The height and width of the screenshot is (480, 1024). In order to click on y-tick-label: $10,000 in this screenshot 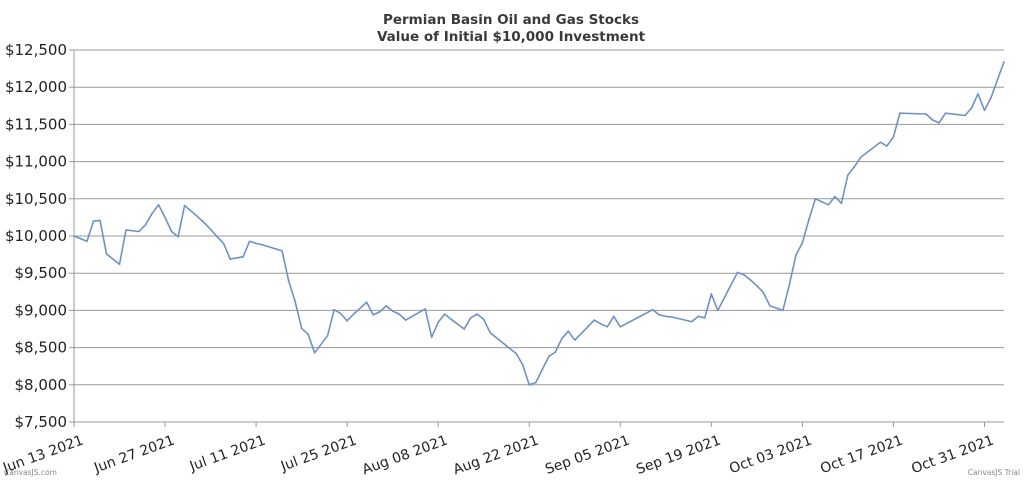, I will do `click(36, 236)`.